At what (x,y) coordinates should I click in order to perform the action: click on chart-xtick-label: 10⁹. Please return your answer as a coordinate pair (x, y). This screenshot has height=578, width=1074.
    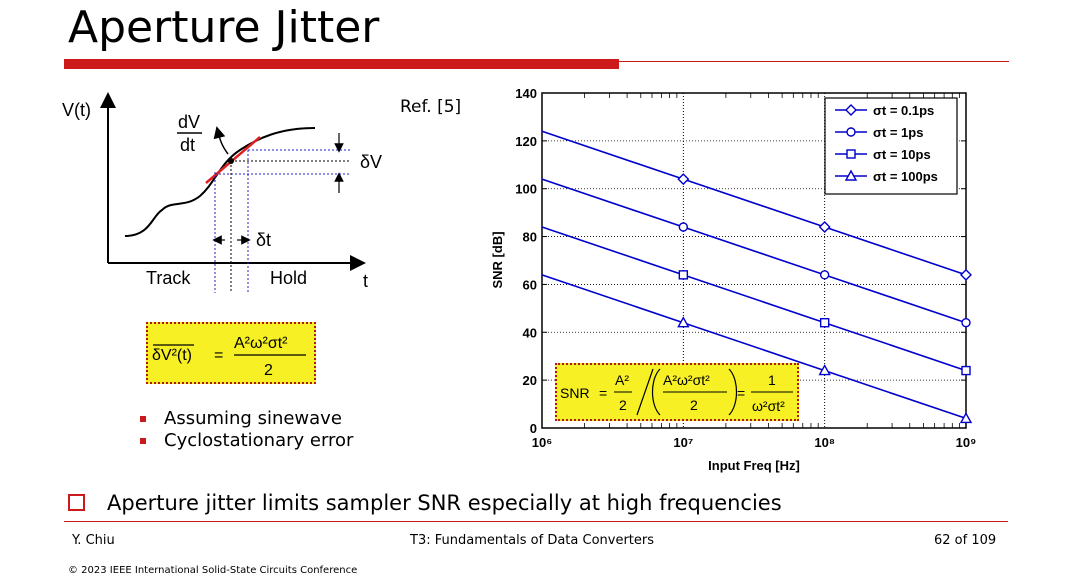
    Looking at the image, I should click on (966, 442).